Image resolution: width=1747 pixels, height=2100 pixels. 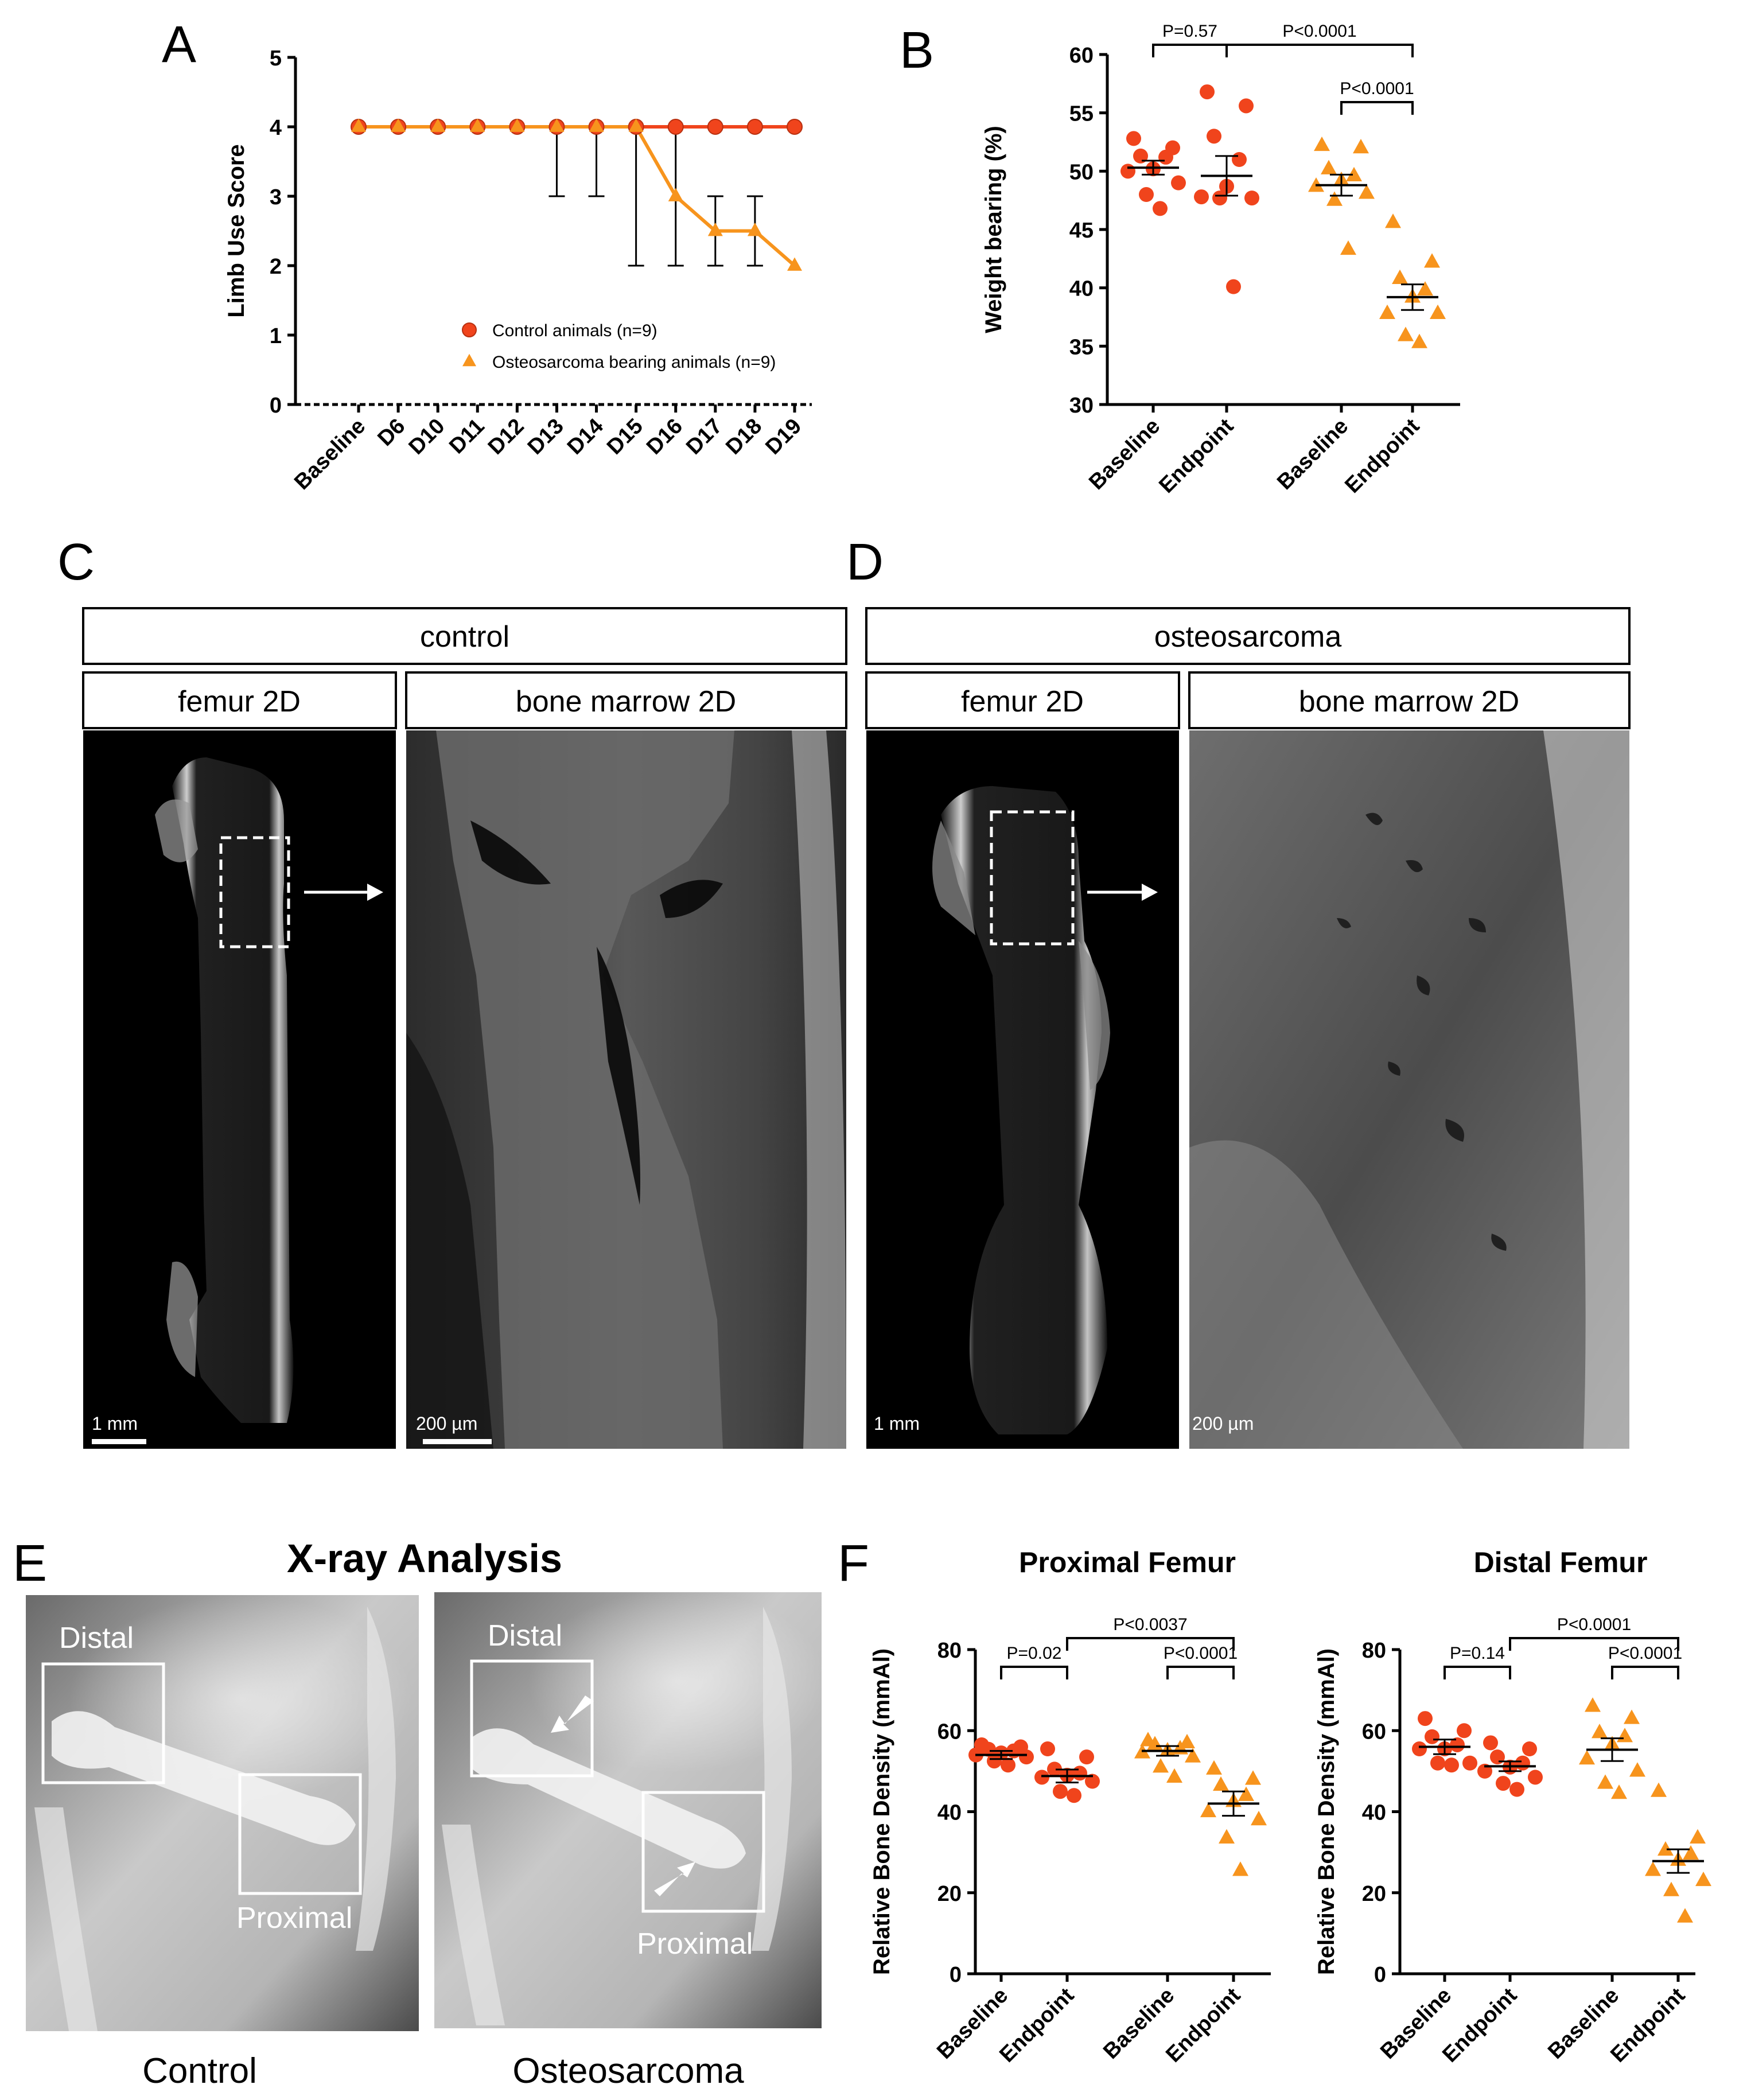 I want to click on y-tick-label: 80, so click(x=949, y=1651).